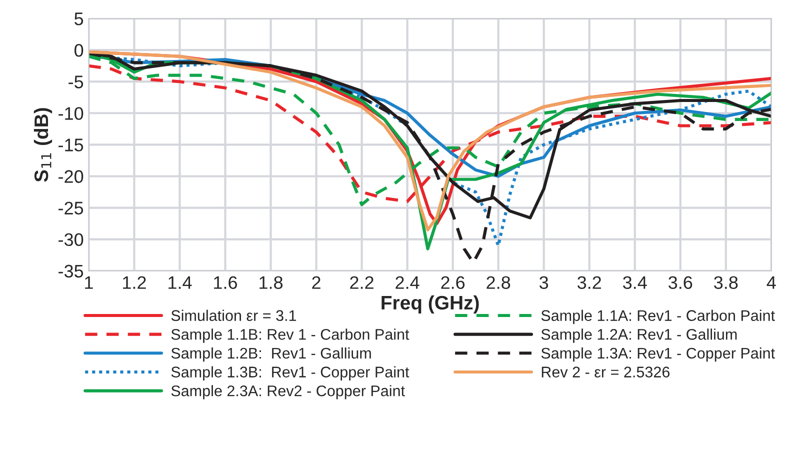 This screenshot has width=792, height=463. What do you see at coordinates (658, 354) in the screenshot?
I see `legend-label: Sample 1.3A: Rev1 - Copper Paint` at bounding box center [658, 354].